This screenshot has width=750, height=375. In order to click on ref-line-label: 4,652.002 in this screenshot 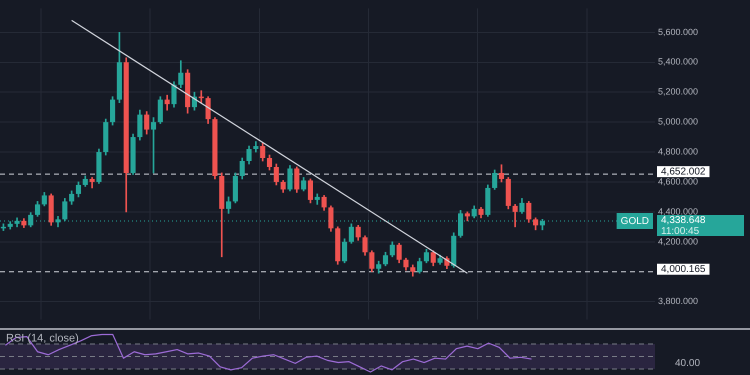, I will do `click(683, 172)`.